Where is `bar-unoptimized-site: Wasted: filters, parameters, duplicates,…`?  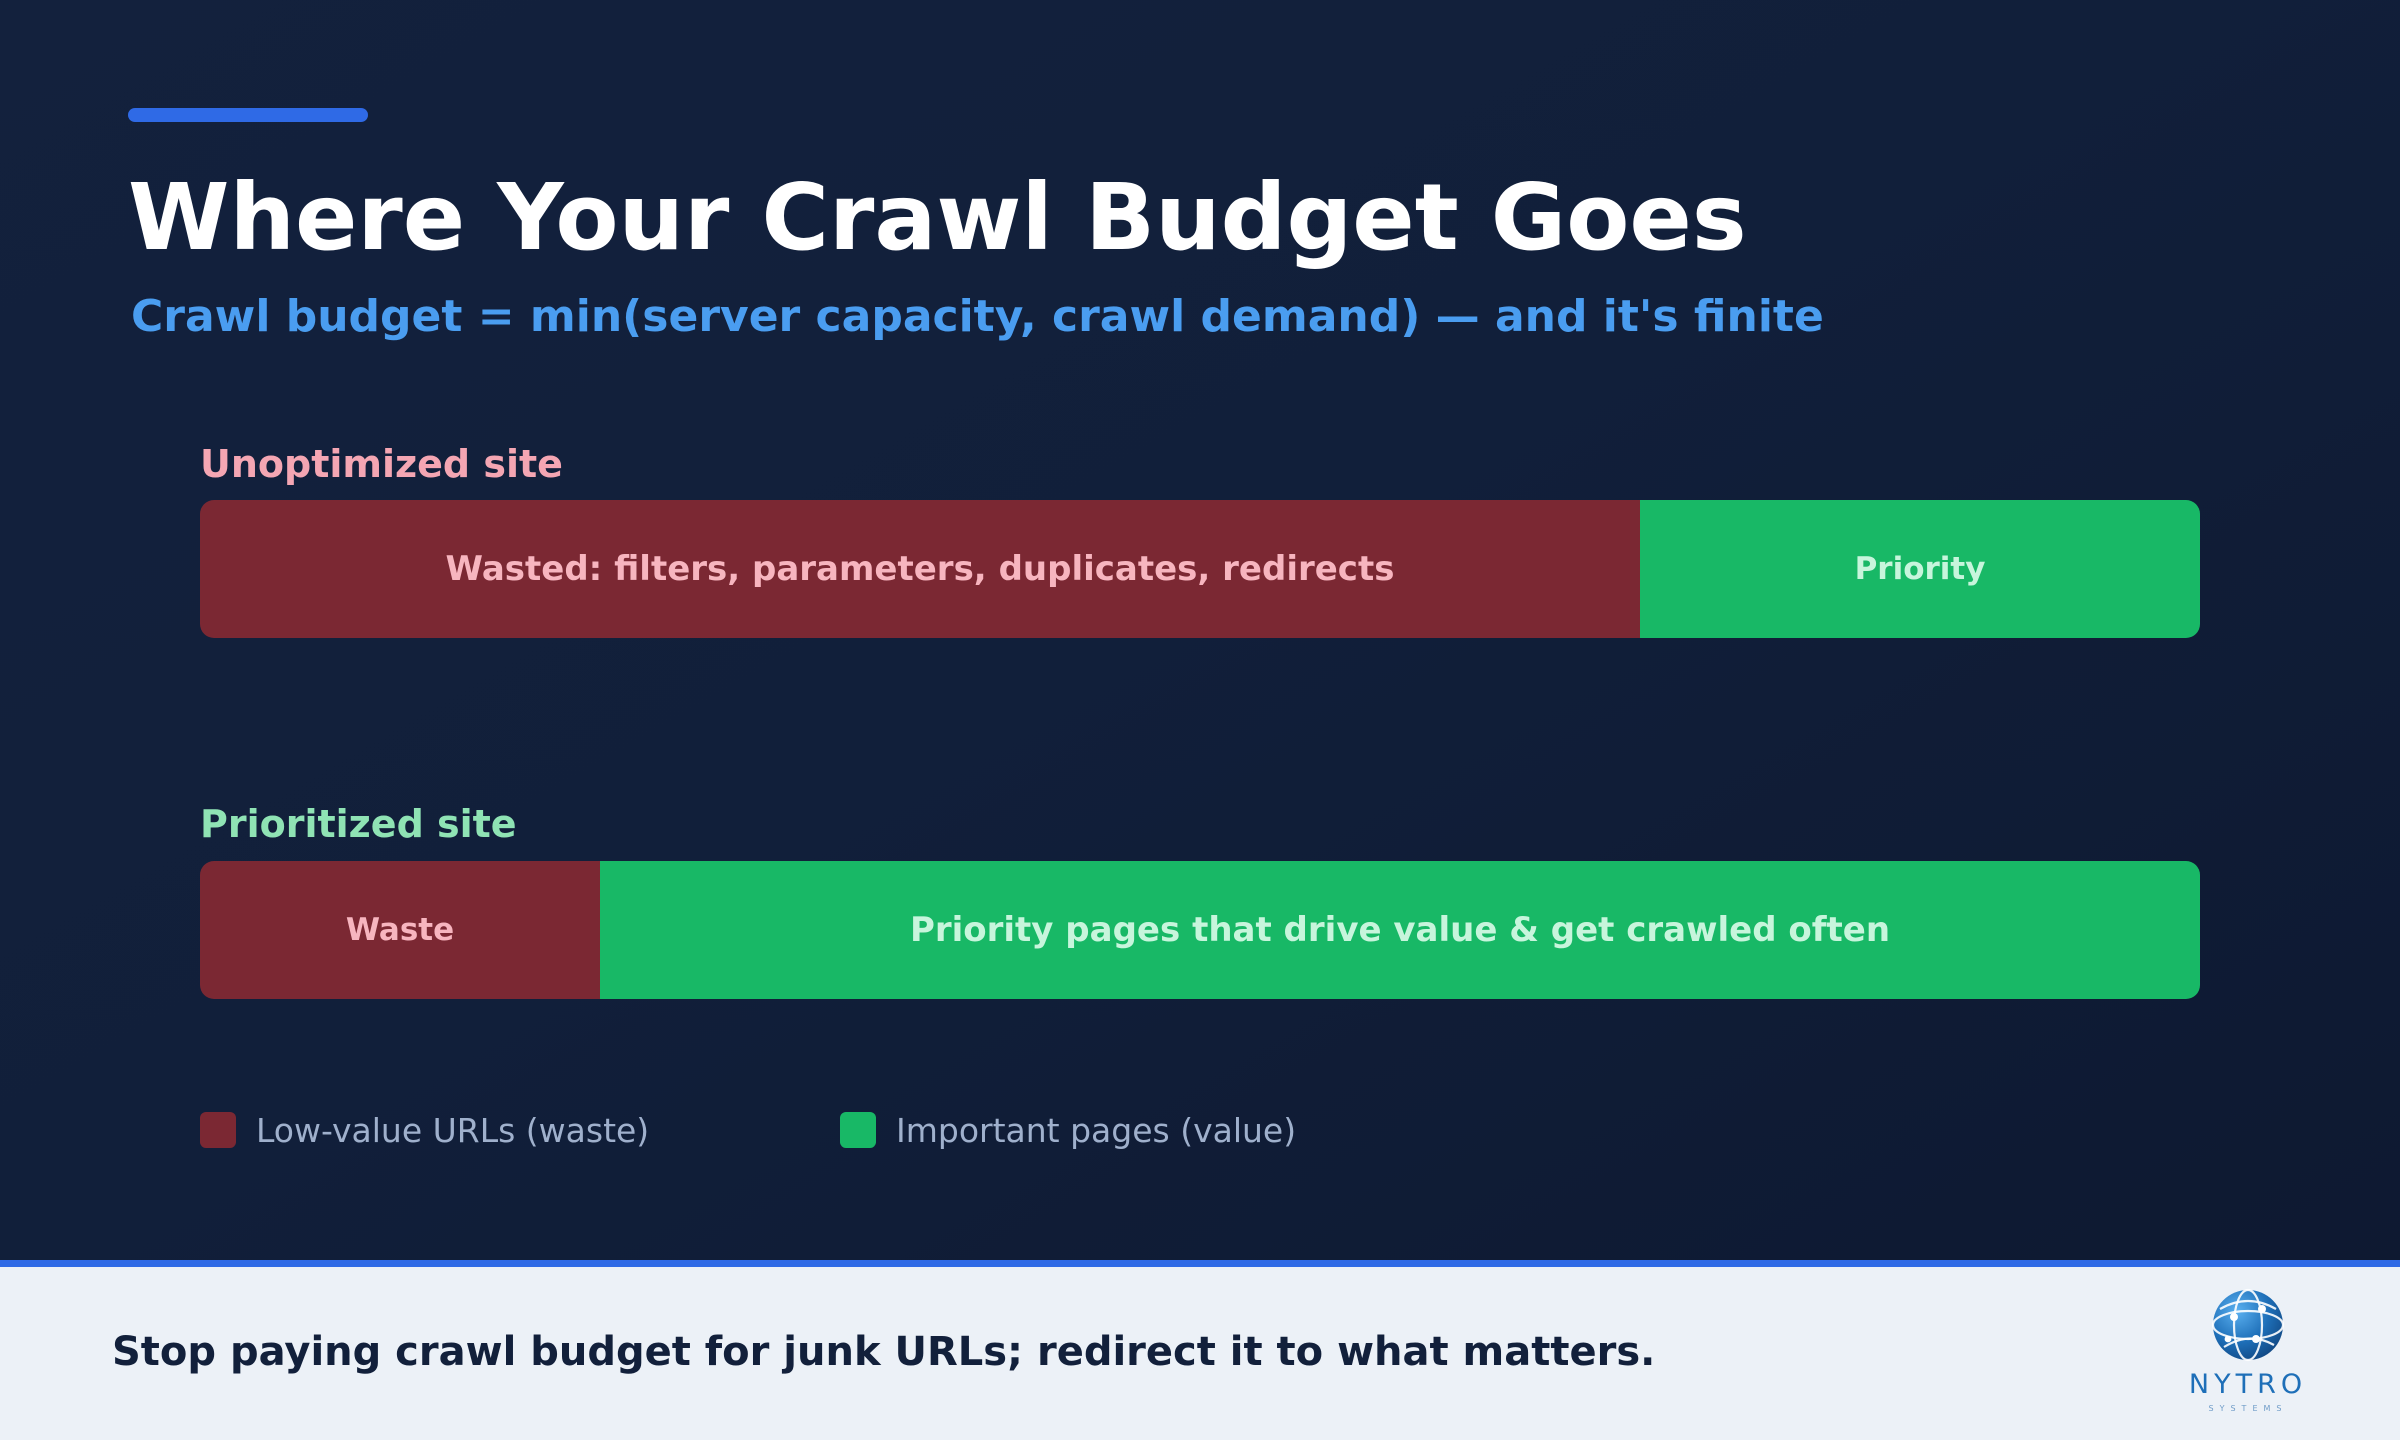 bar-unoptimized-site: Wasted: filters, parameters, duplicates,… is located at coordinates (1200, 569).